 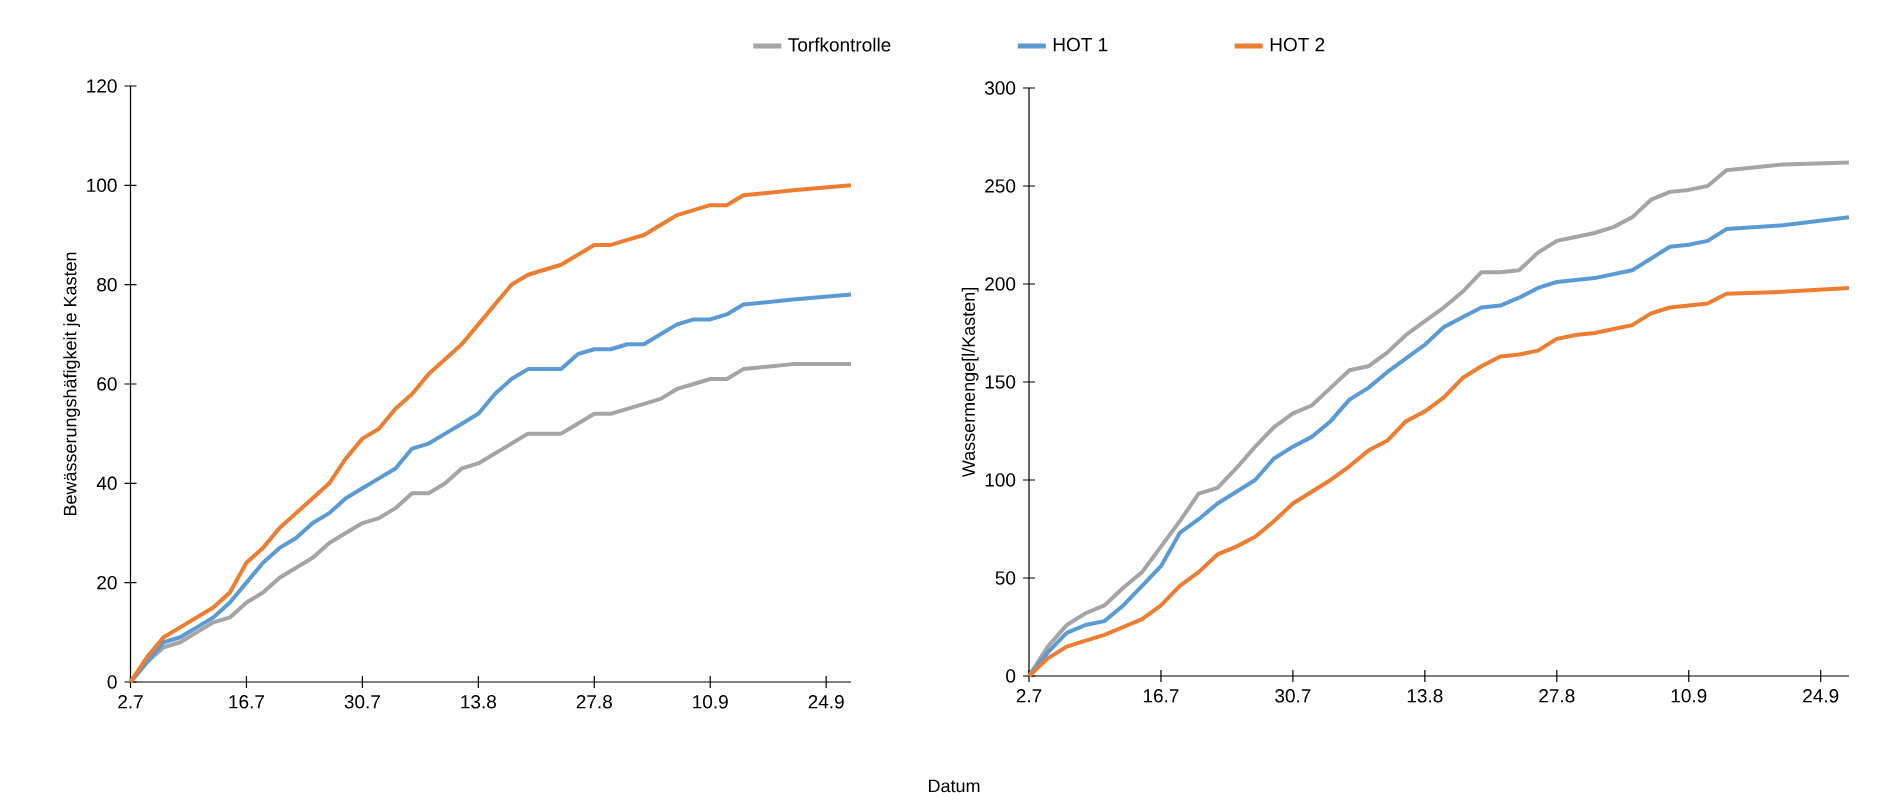 What do you see at coordinates (1005, 578) in the screenshot?
I see `y-tick-label: 50` at bounding box center [1005, 578].